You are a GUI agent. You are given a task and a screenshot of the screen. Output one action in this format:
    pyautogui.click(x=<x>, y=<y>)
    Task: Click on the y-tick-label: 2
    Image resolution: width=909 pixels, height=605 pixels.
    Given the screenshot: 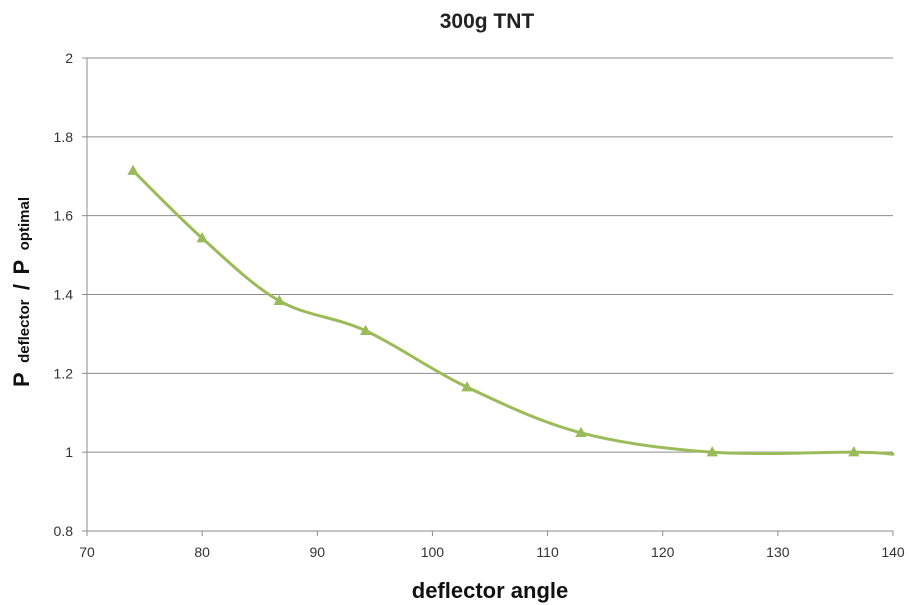 What is the action you would take?
    pyautogui.click(x=69, y=58)
    